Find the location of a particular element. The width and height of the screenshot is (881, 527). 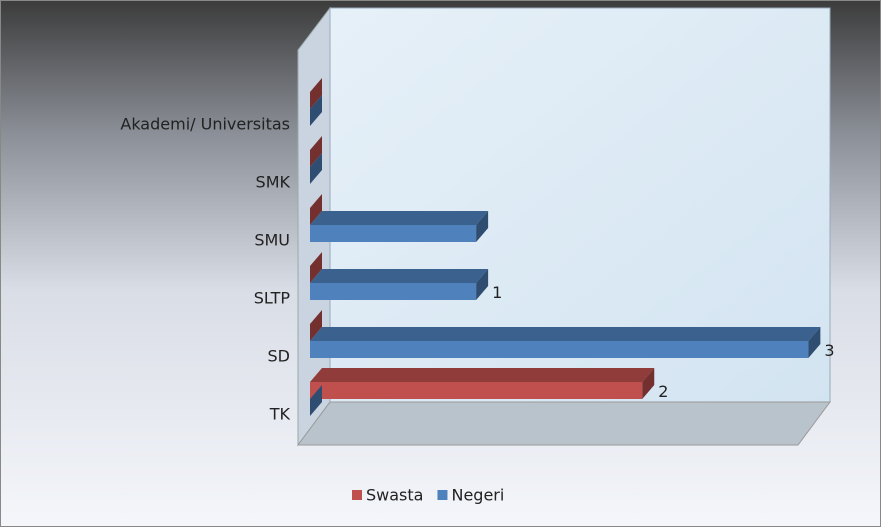

data-label: 3 is located at coordinates (829, 350).